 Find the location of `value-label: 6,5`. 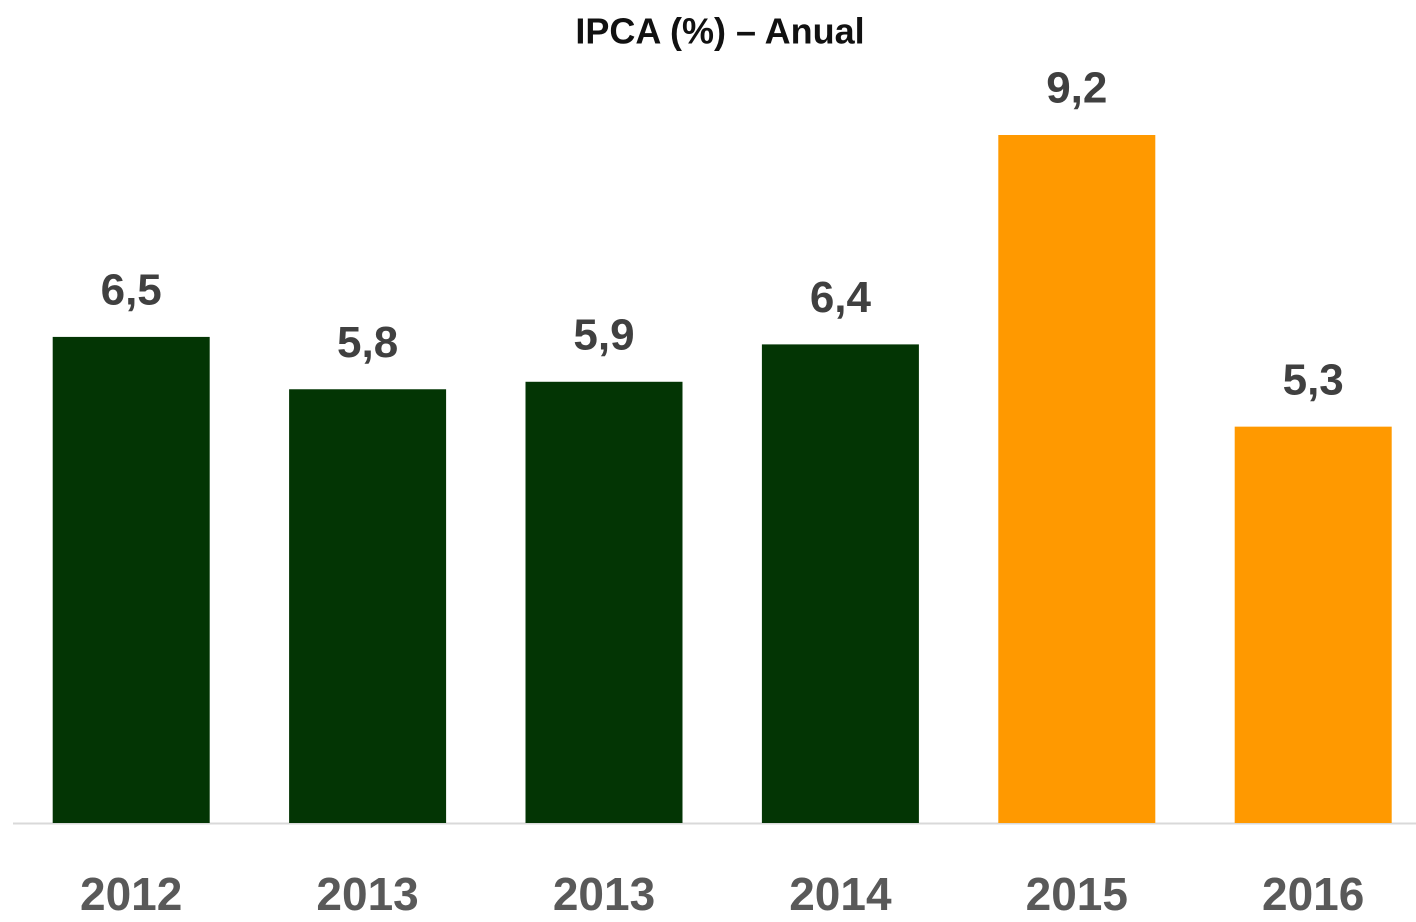

value-label: 6,5 is located at coordinates (131, 290).